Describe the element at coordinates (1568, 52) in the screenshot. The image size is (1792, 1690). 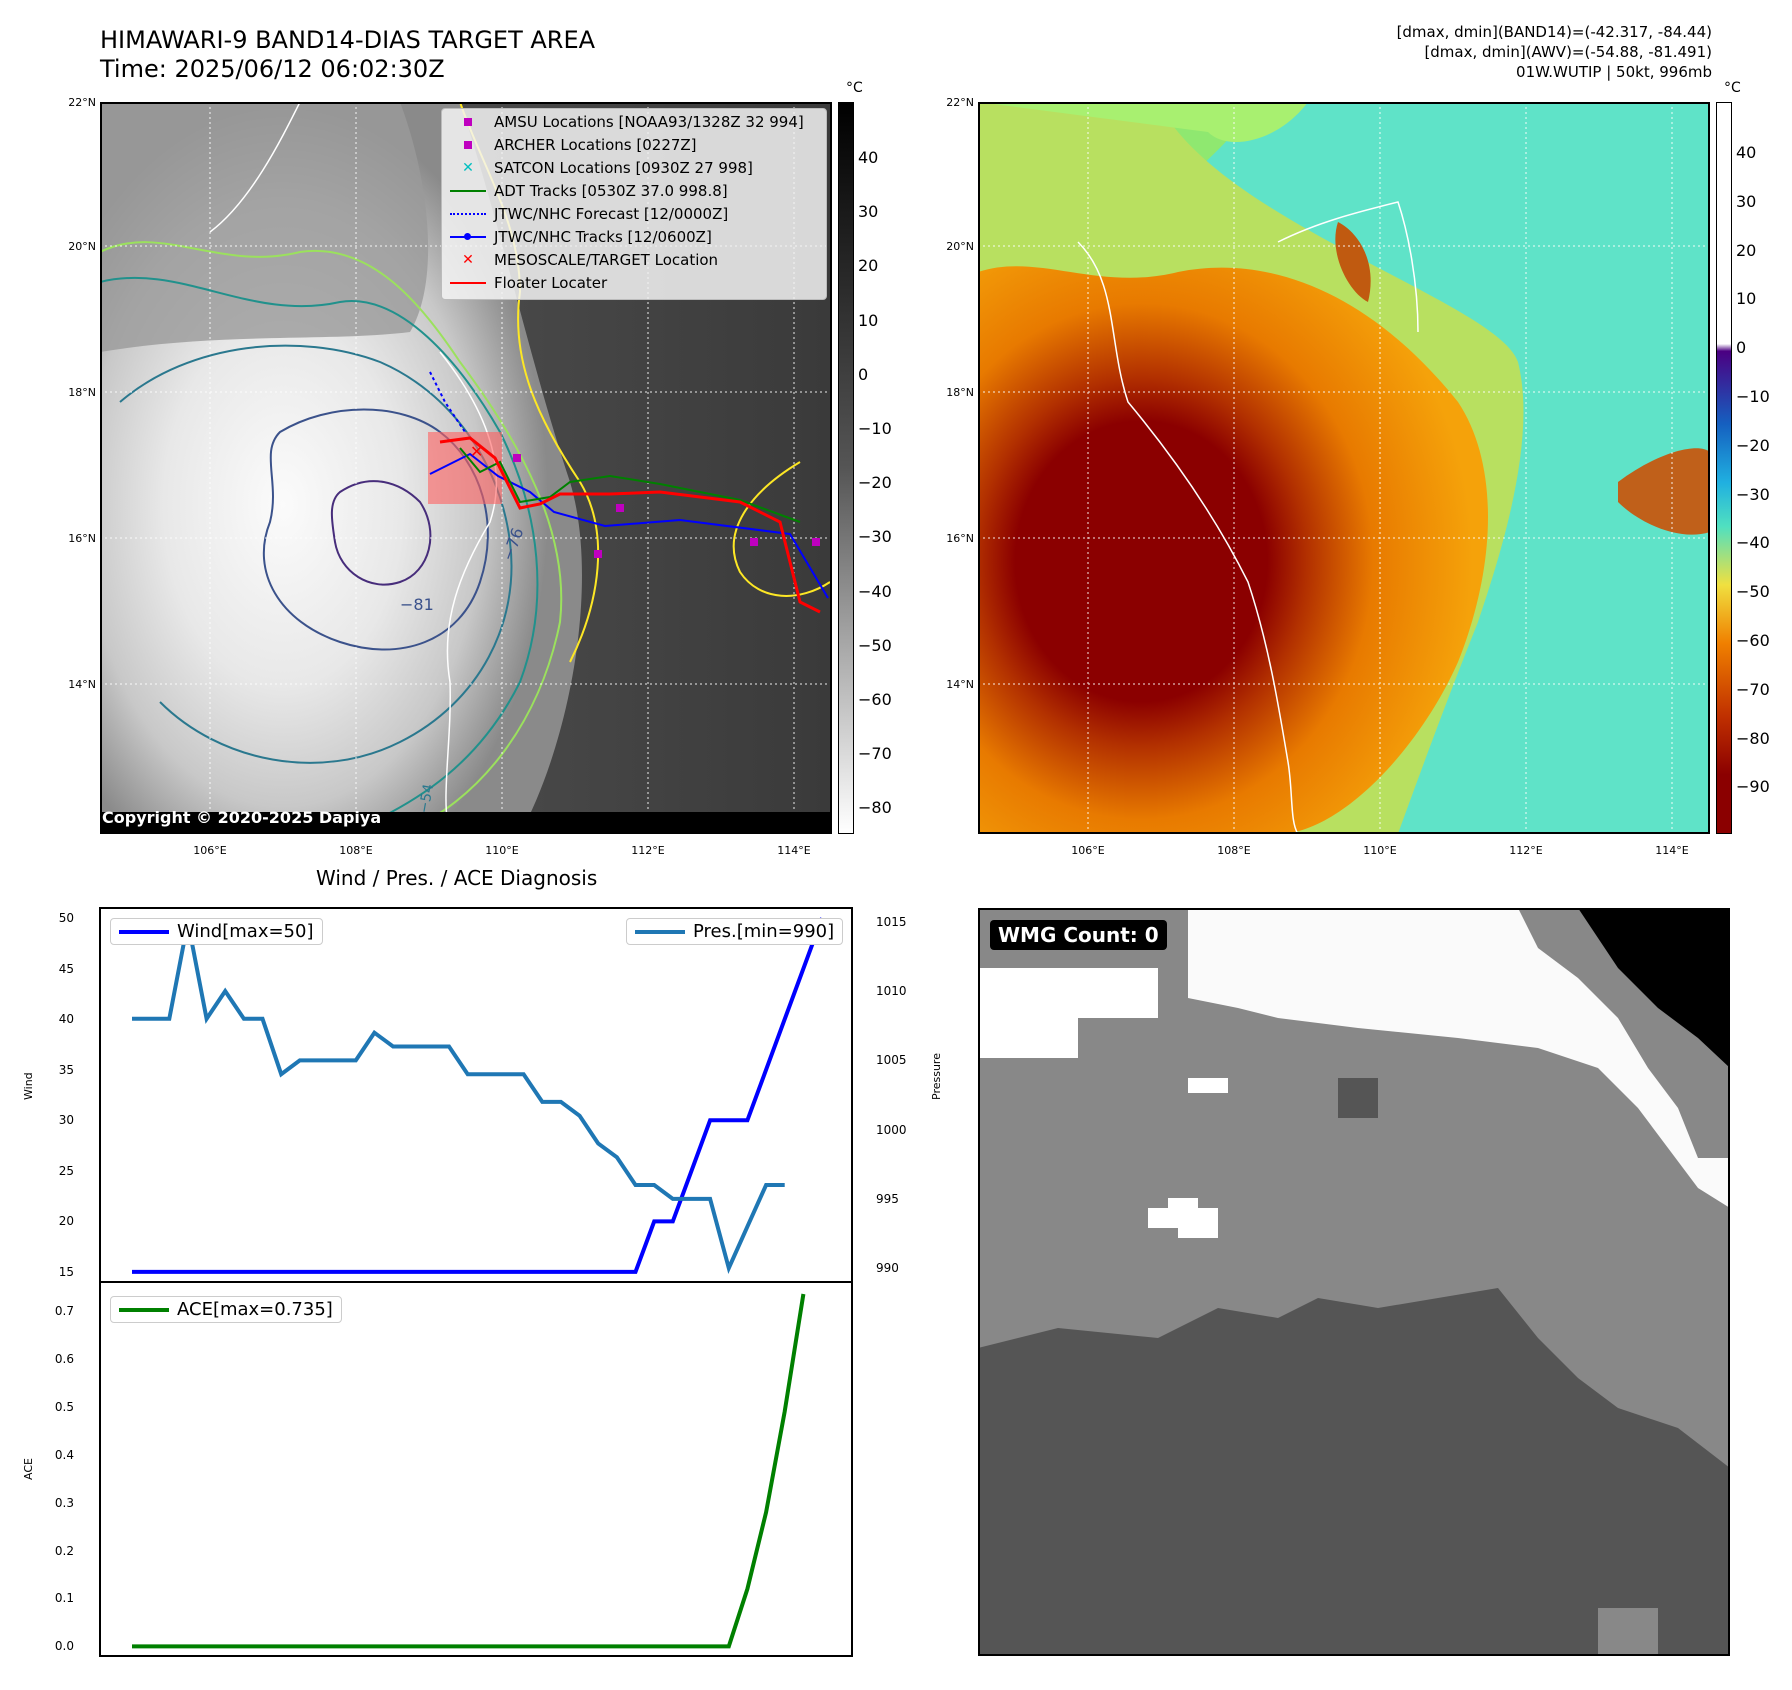
I see `info-line-2: [dmax, dmin](AWV)=(-54.88, -81.491)` at that location.